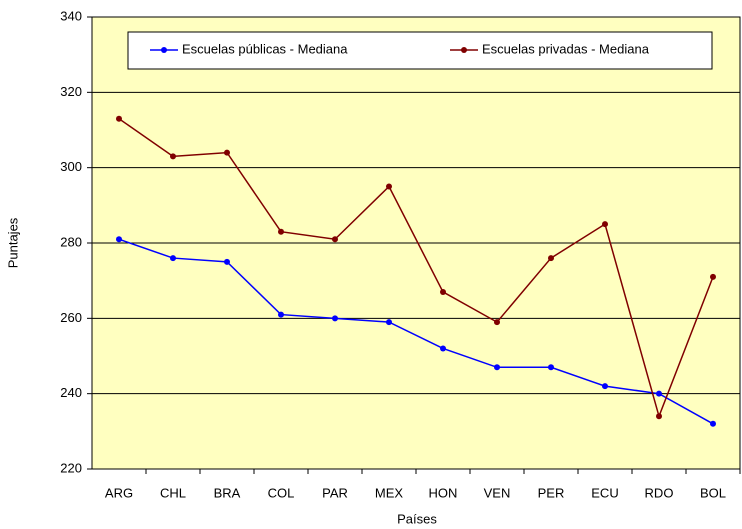 The width and height of the screenshot is (742, 529). Describe the element at coordinates (420, 50) in the screenshot. I see `legend-box` at that location.